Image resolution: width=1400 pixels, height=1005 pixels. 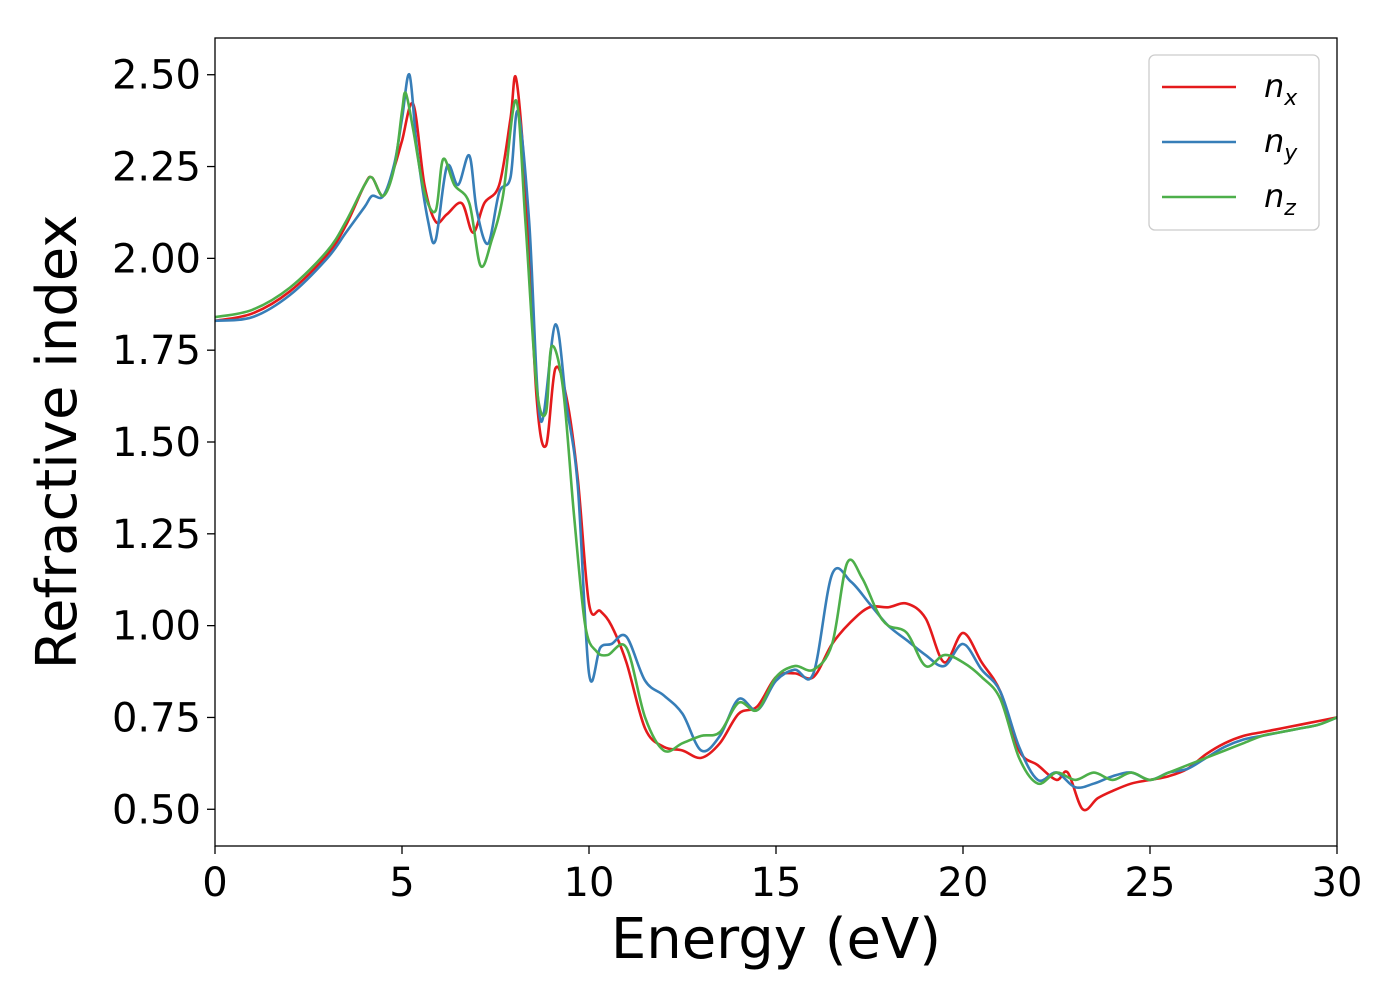 I want to click on y-axis-title: Refractive index, so click(x=57, y=442).